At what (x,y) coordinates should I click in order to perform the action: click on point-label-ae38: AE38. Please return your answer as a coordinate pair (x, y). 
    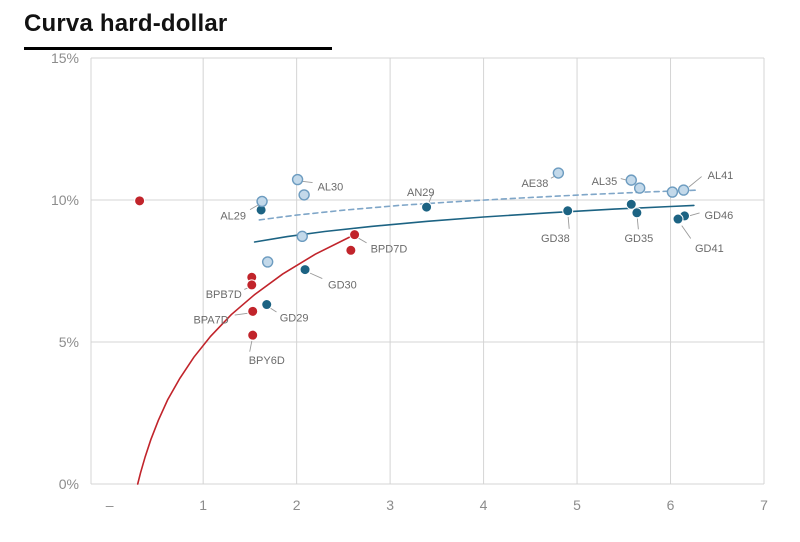
    Looking at the image, I should click on (534, 184).